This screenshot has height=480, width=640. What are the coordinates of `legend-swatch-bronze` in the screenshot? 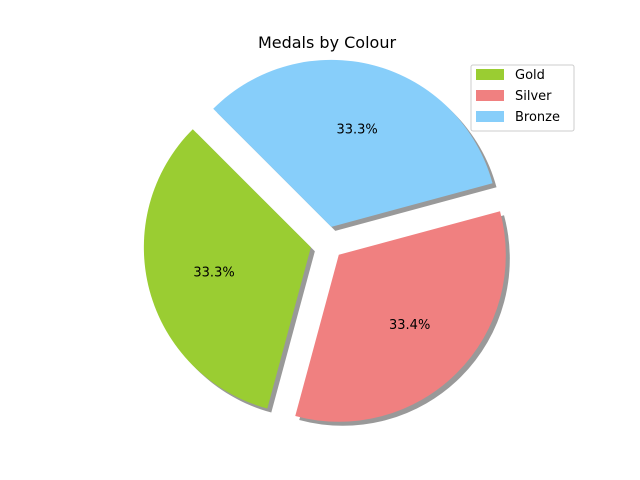 It's located at (490, 116).